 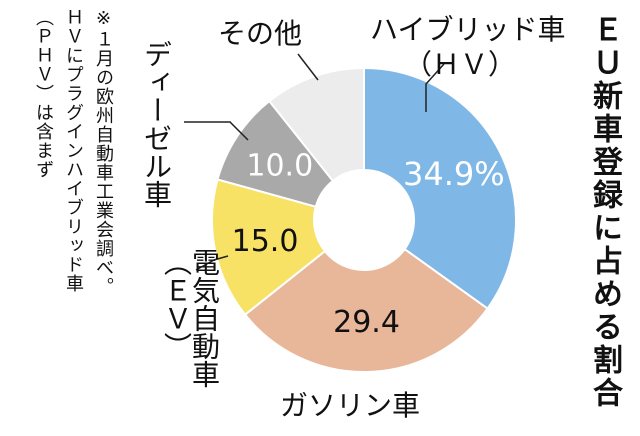 I want to click on source-note-line-2: ＨＶにプラグインハイブリッド車, so click(x=73, y=150).